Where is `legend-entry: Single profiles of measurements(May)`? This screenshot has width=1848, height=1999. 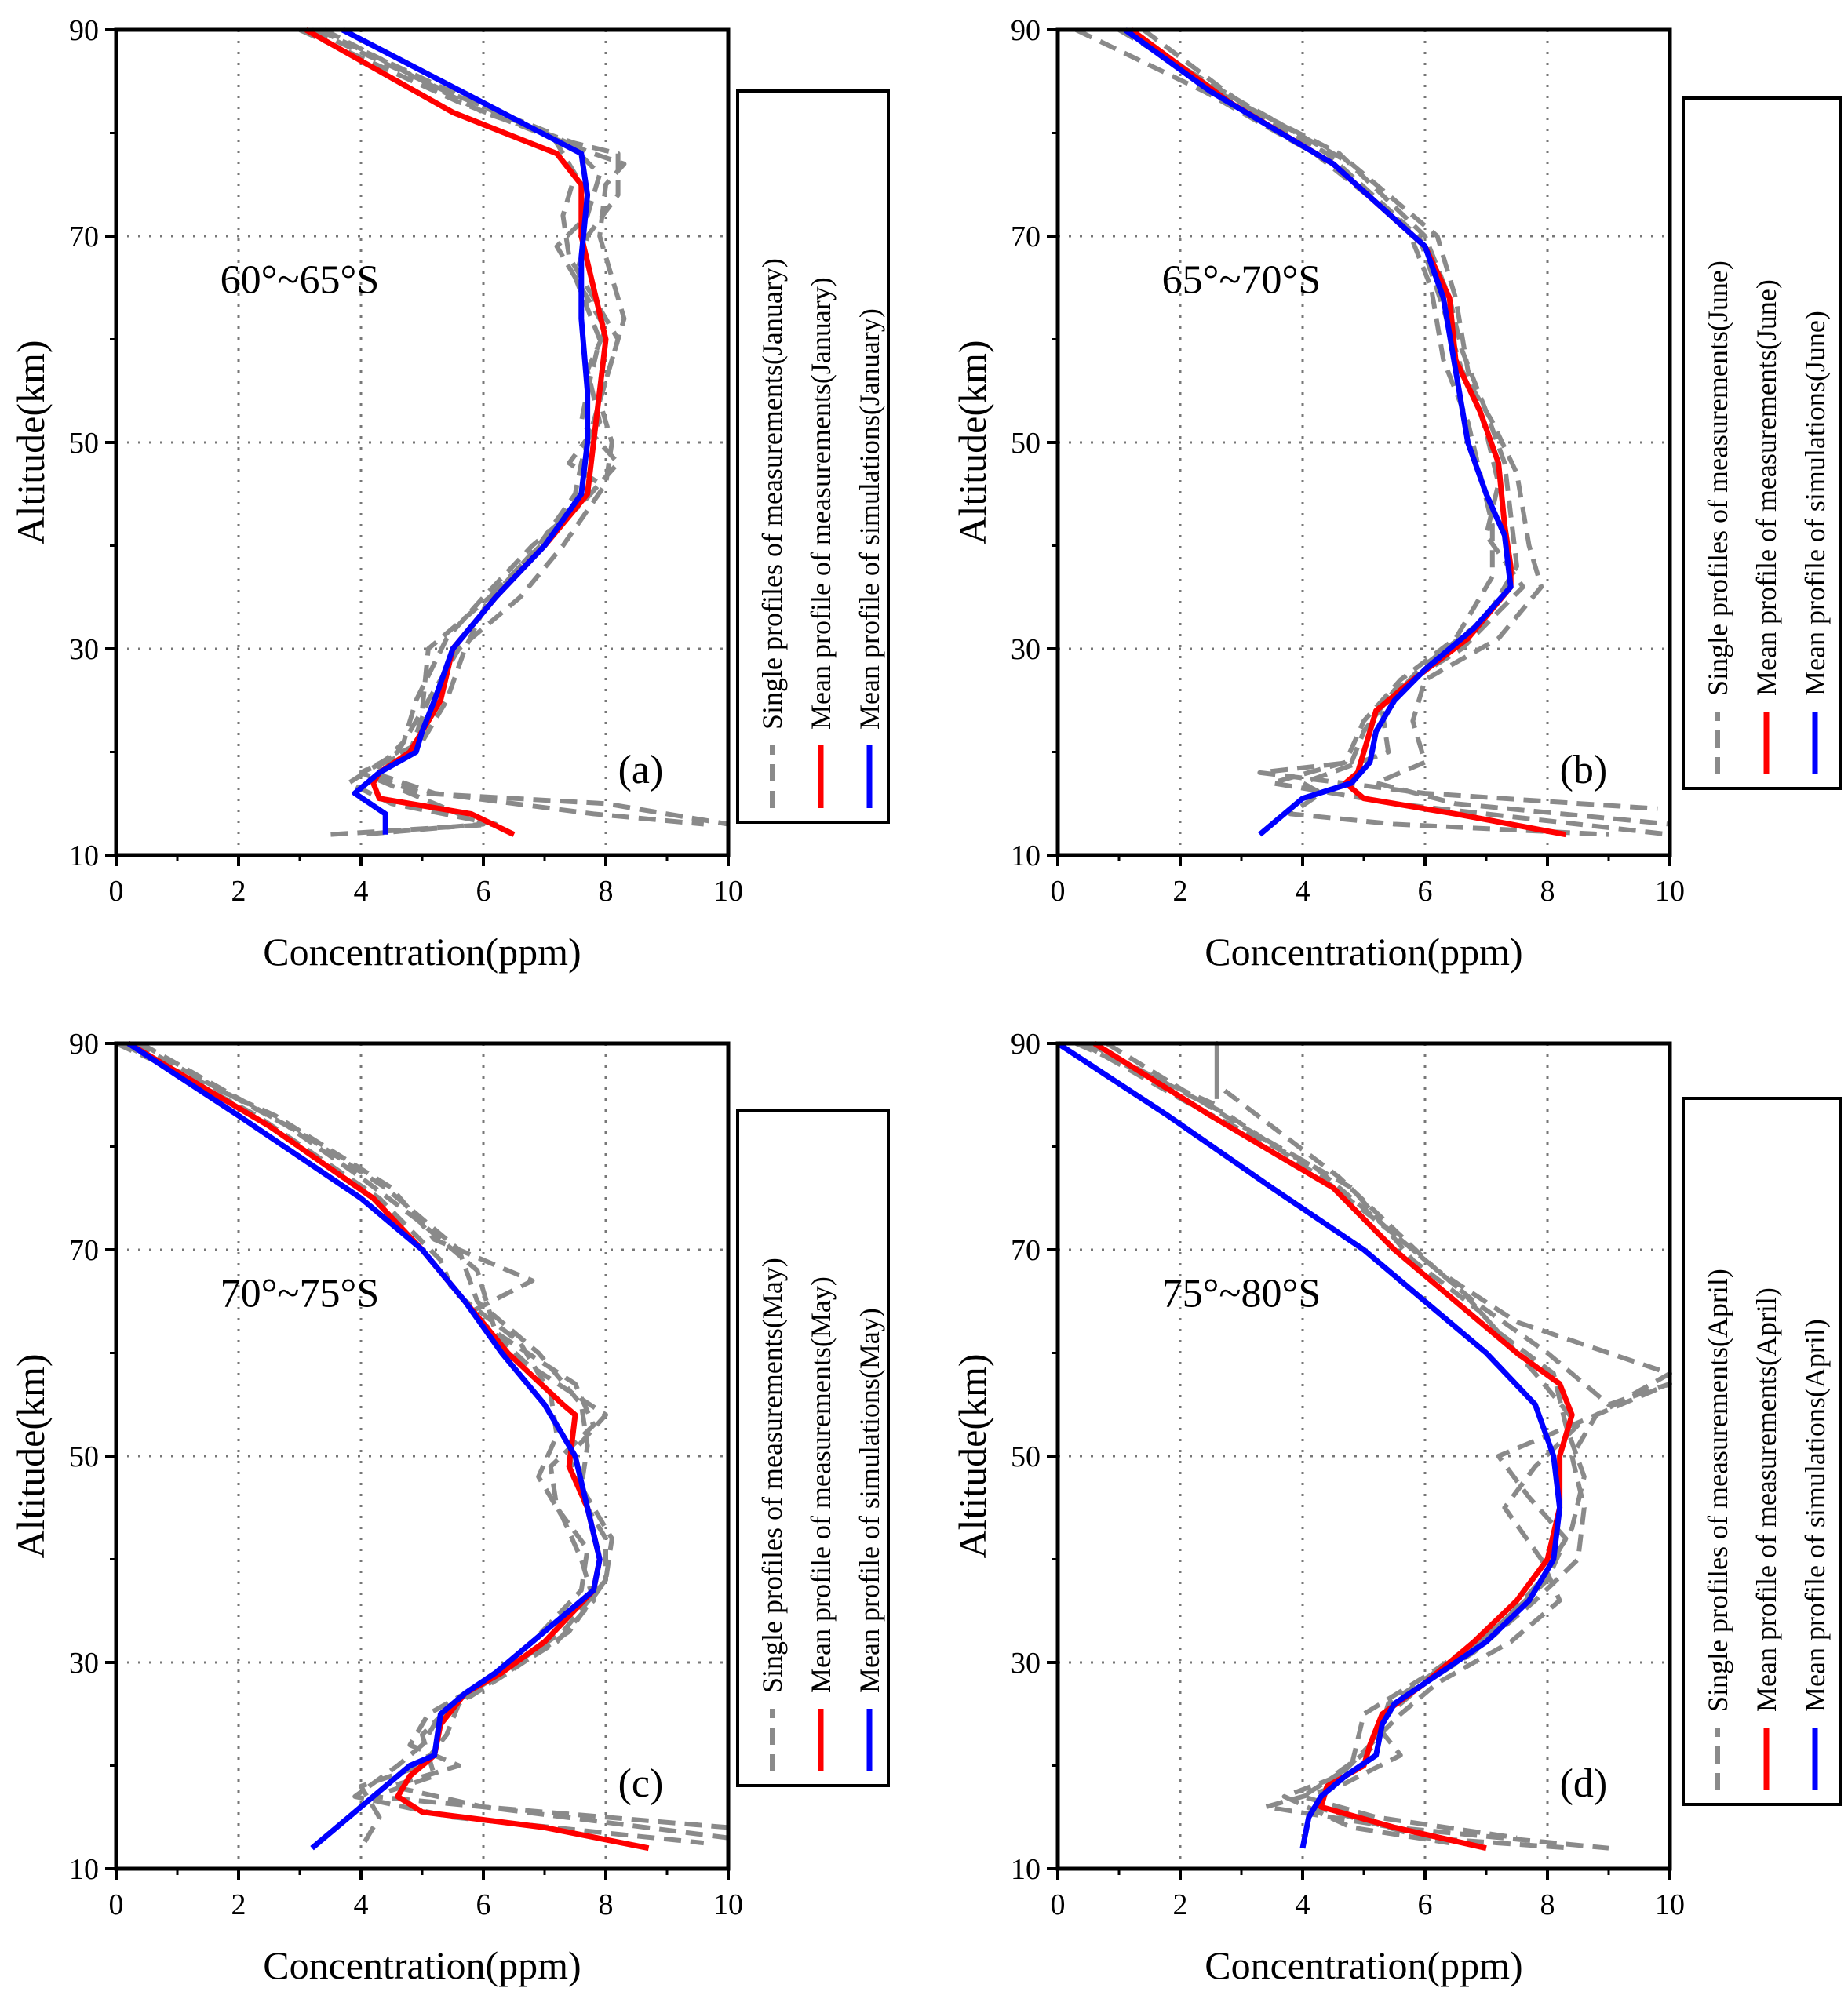 legend-entry: Single profiles of measurements(May) is located at coordinates (772, 1475).